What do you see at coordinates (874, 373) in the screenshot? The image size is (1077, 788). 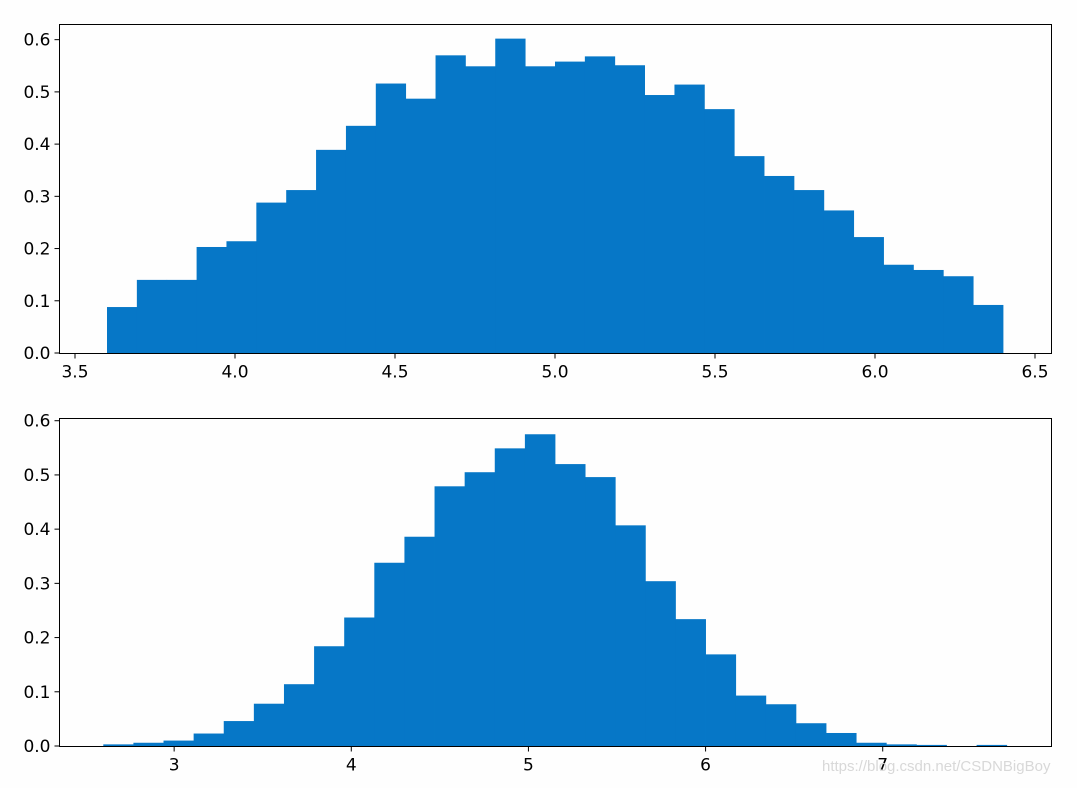 I see `x-tick-label: 6.0` at bounding box center [874, 373].